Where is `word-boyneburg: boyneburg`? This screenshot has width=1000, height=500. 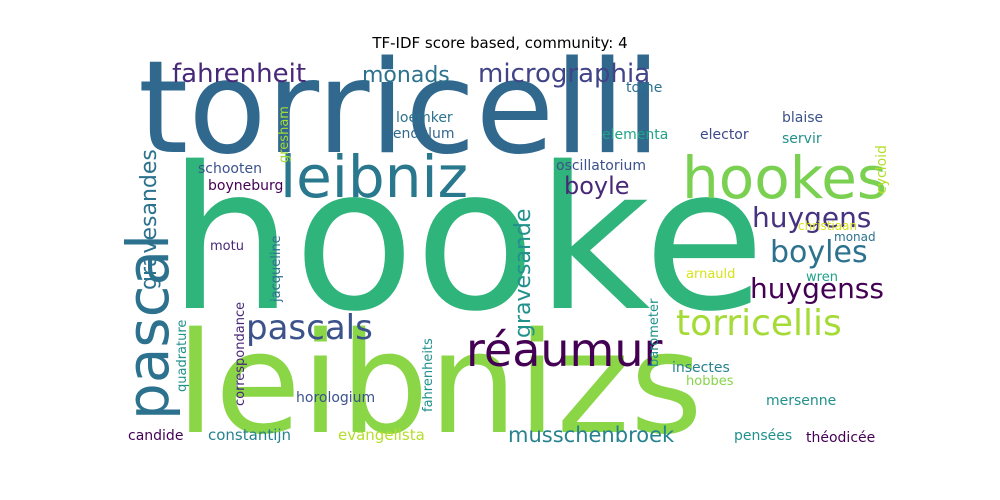 word-boyneburg: boyneburg is located at coordinates (245, 186).